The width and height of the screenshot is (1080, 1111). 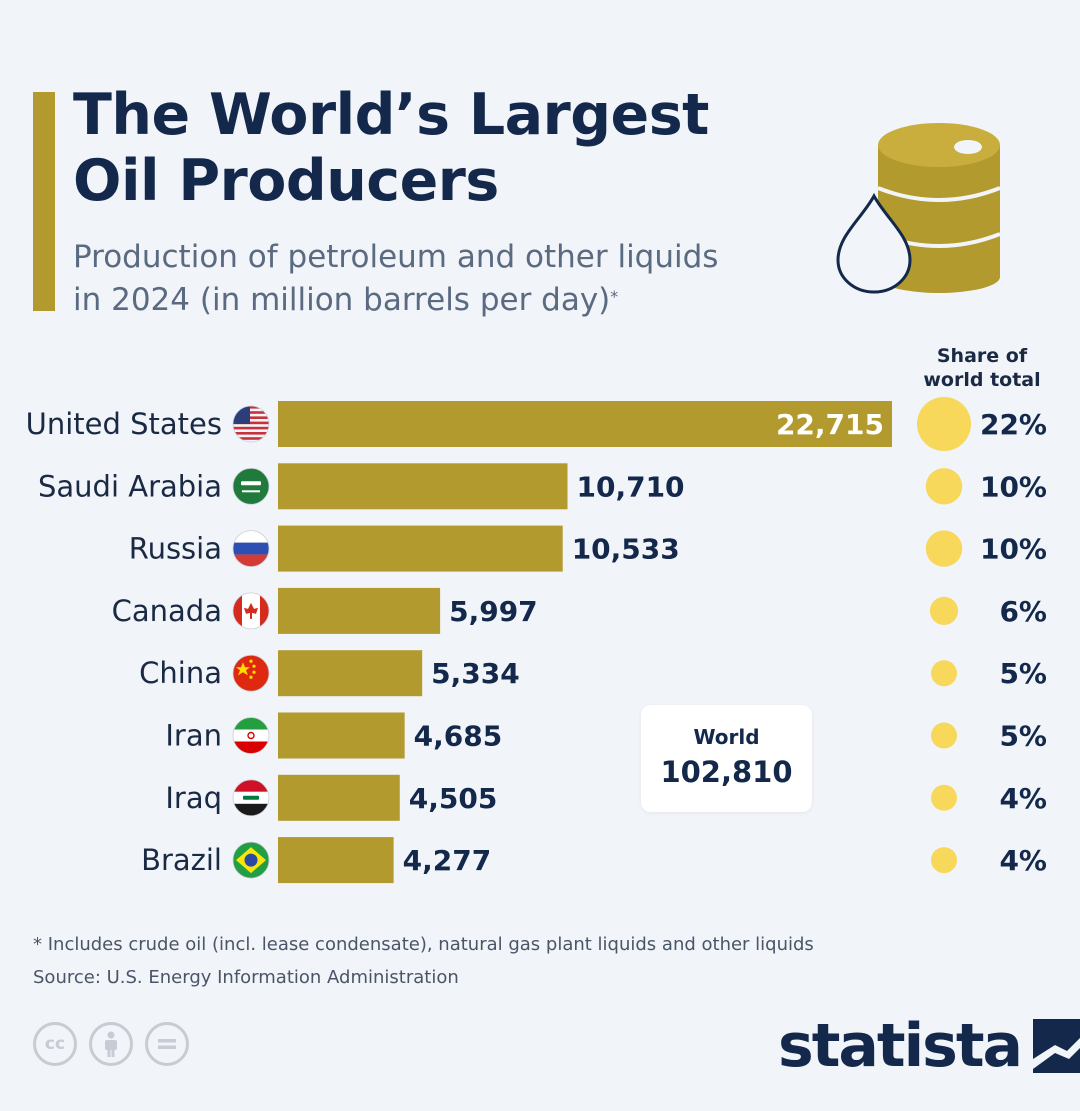 I want to click on world-total-card: World 102,810, so click(x=726, y=758).